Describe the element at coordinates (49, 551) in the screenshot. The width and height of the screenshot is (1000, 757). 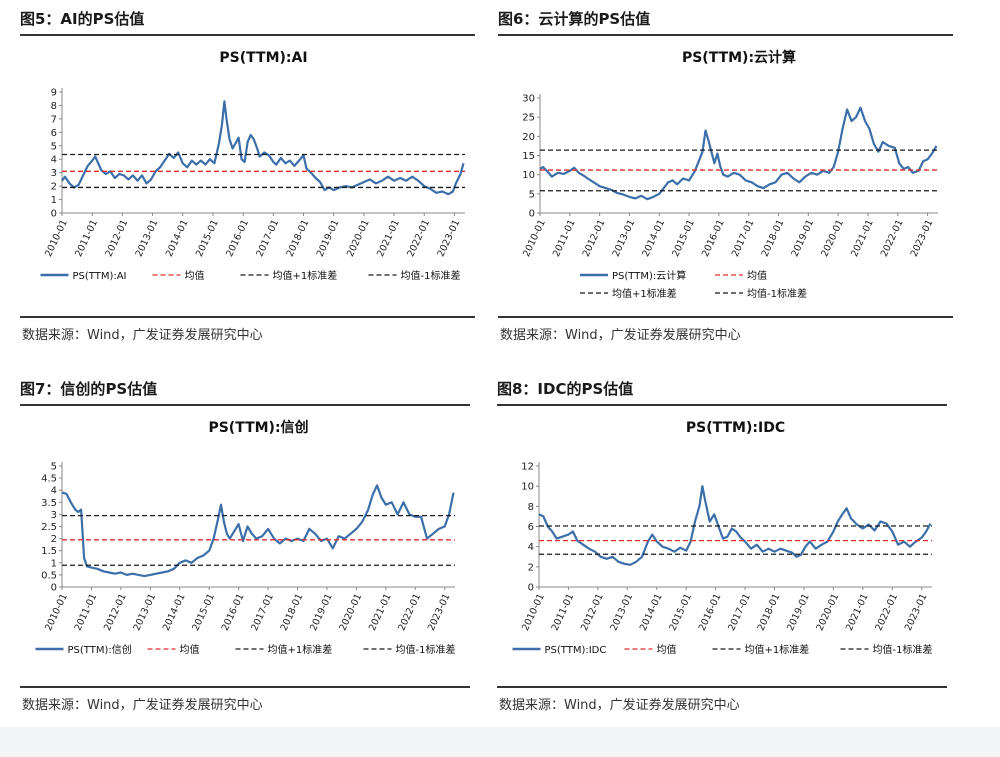
I see `y-tick-label: 1.5` at that location.